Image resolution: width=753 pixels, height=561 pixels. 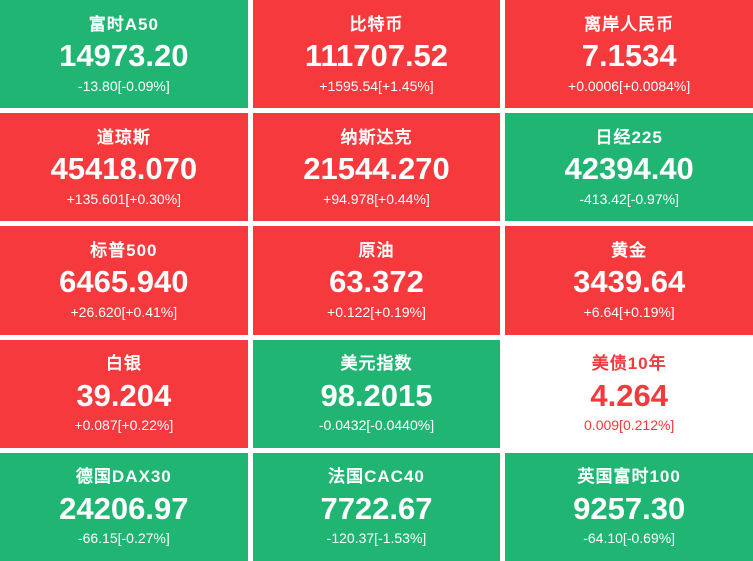 I want to click on market-change: -13.80[-0.09%], so click(x=123, y=85).